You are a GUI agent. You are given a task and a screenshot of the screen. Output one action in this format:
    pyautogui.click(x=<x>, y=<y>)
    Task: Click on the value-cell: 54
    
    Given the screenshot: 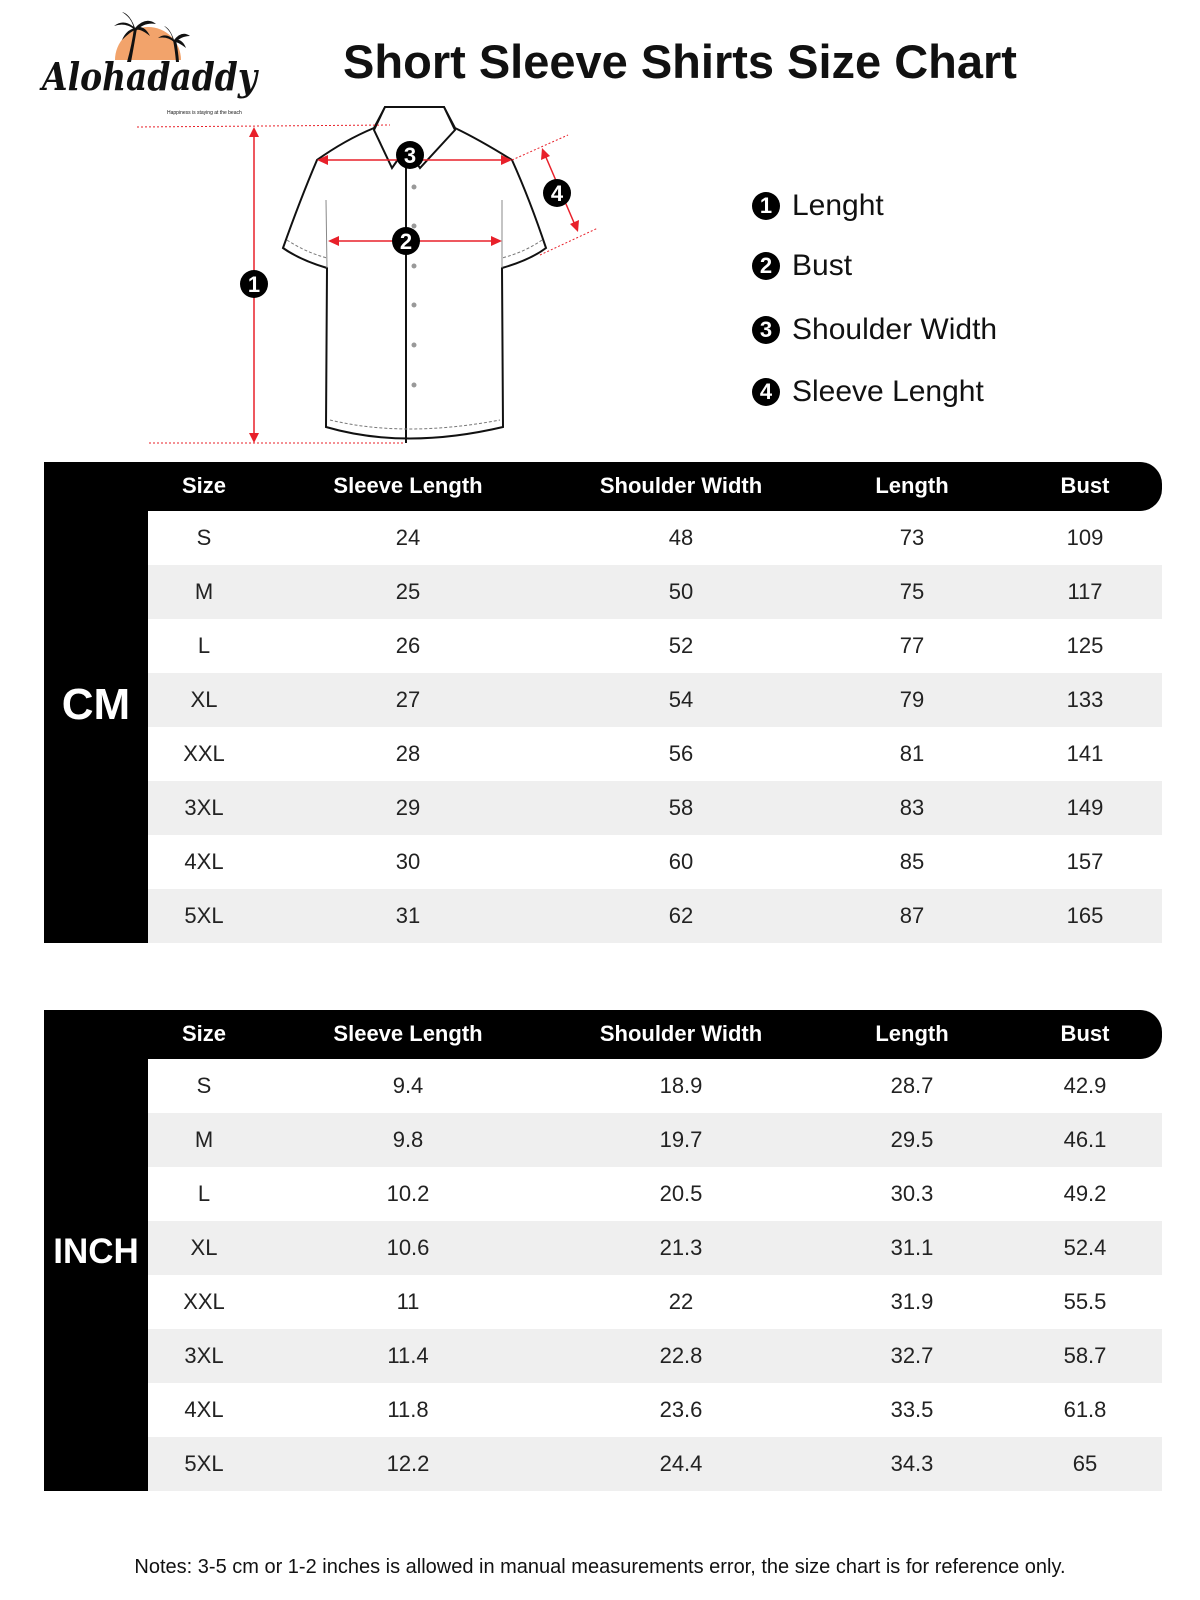 What is the action you would take?
    pyautogui.click(x=681, y=699)
    